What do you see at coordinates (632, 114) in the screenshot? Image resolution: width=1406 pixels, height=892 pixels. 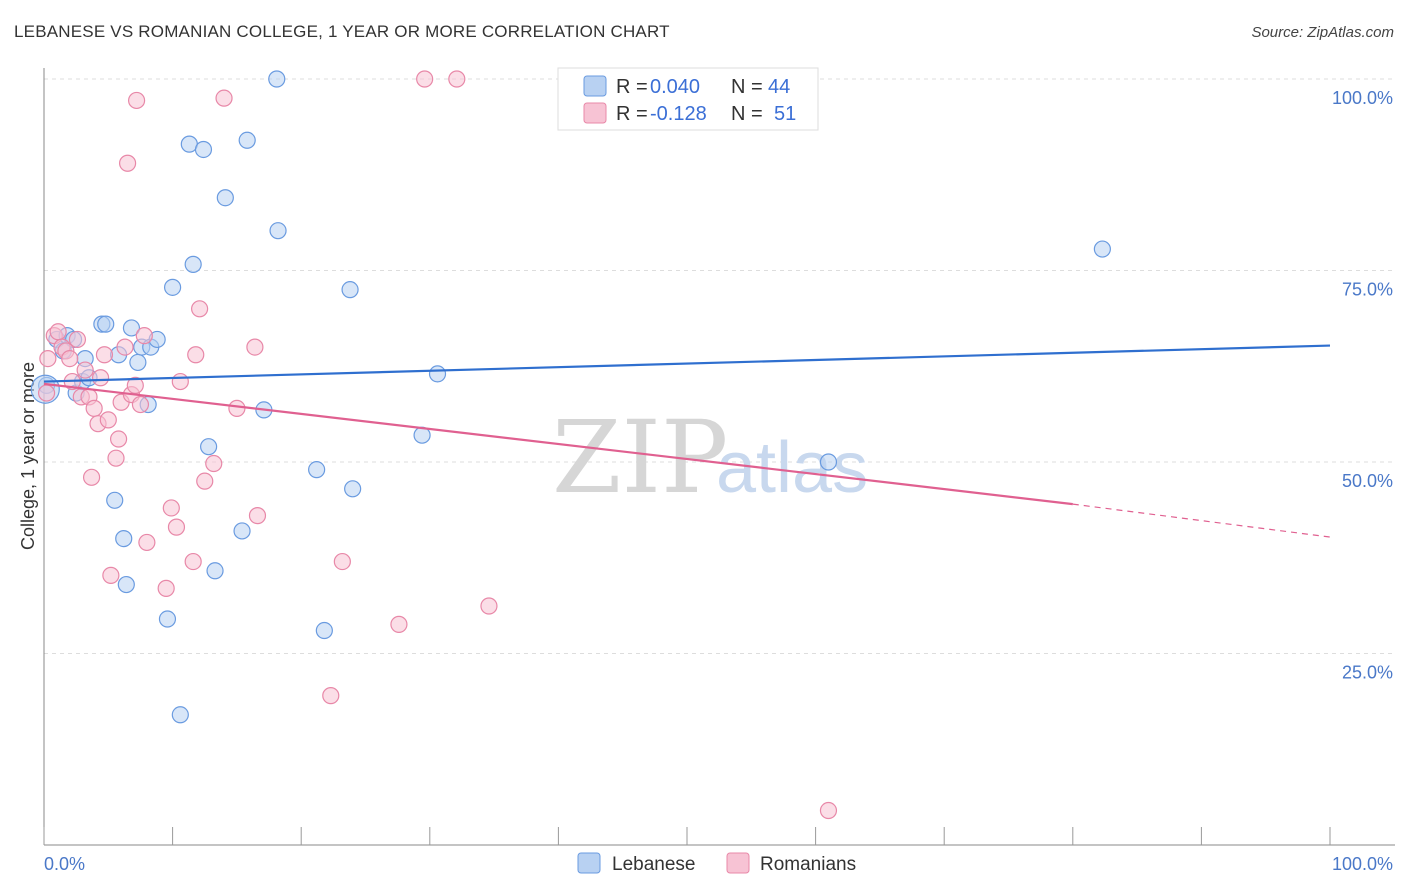 I see `legend-romanian-r-label: R =` at bounding box center [632, 114].